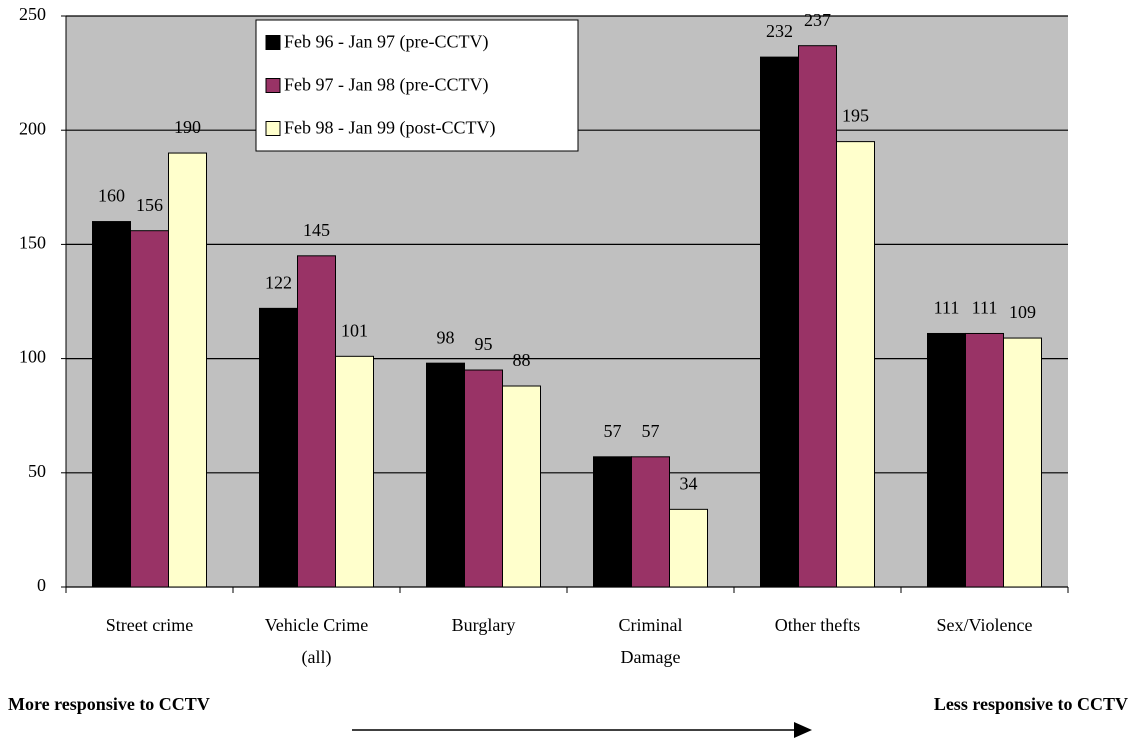  Describe the element at coordinates (354, 330) in the screenshot. I see `data-label: 101` at that location.